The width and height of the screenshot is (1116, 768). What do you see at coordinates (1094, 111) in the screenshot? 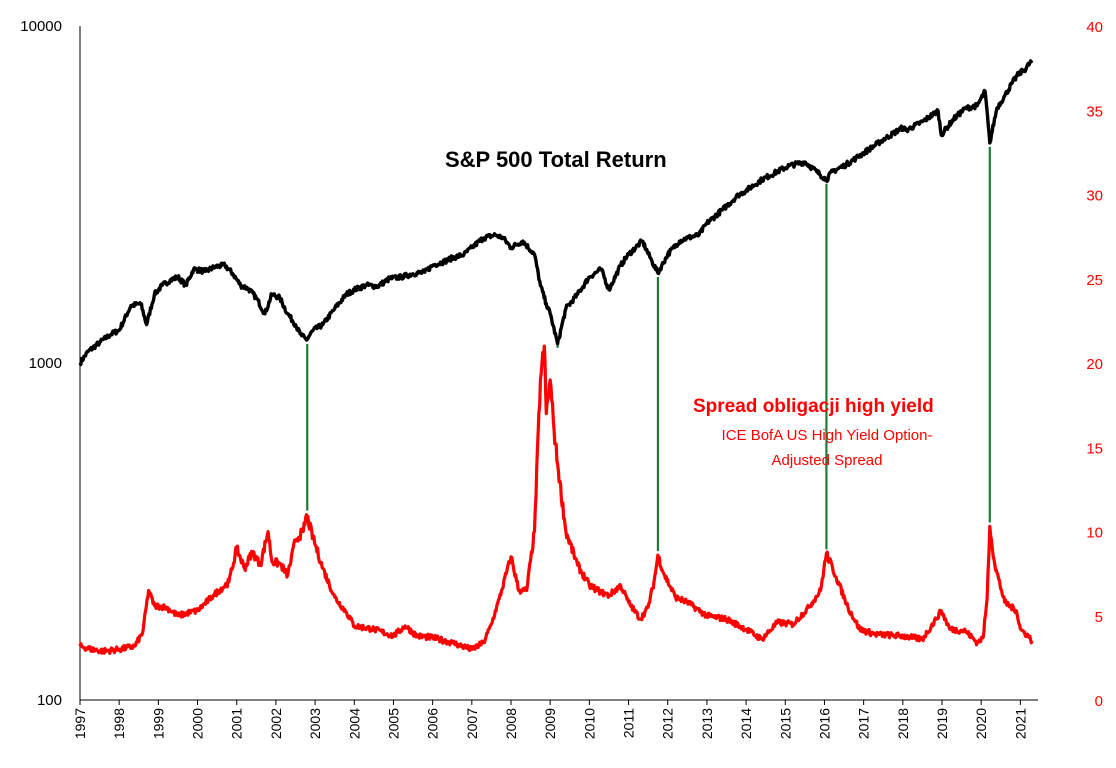
I see `y-right-tick-label: 35` at bounding box center [1094, 111].